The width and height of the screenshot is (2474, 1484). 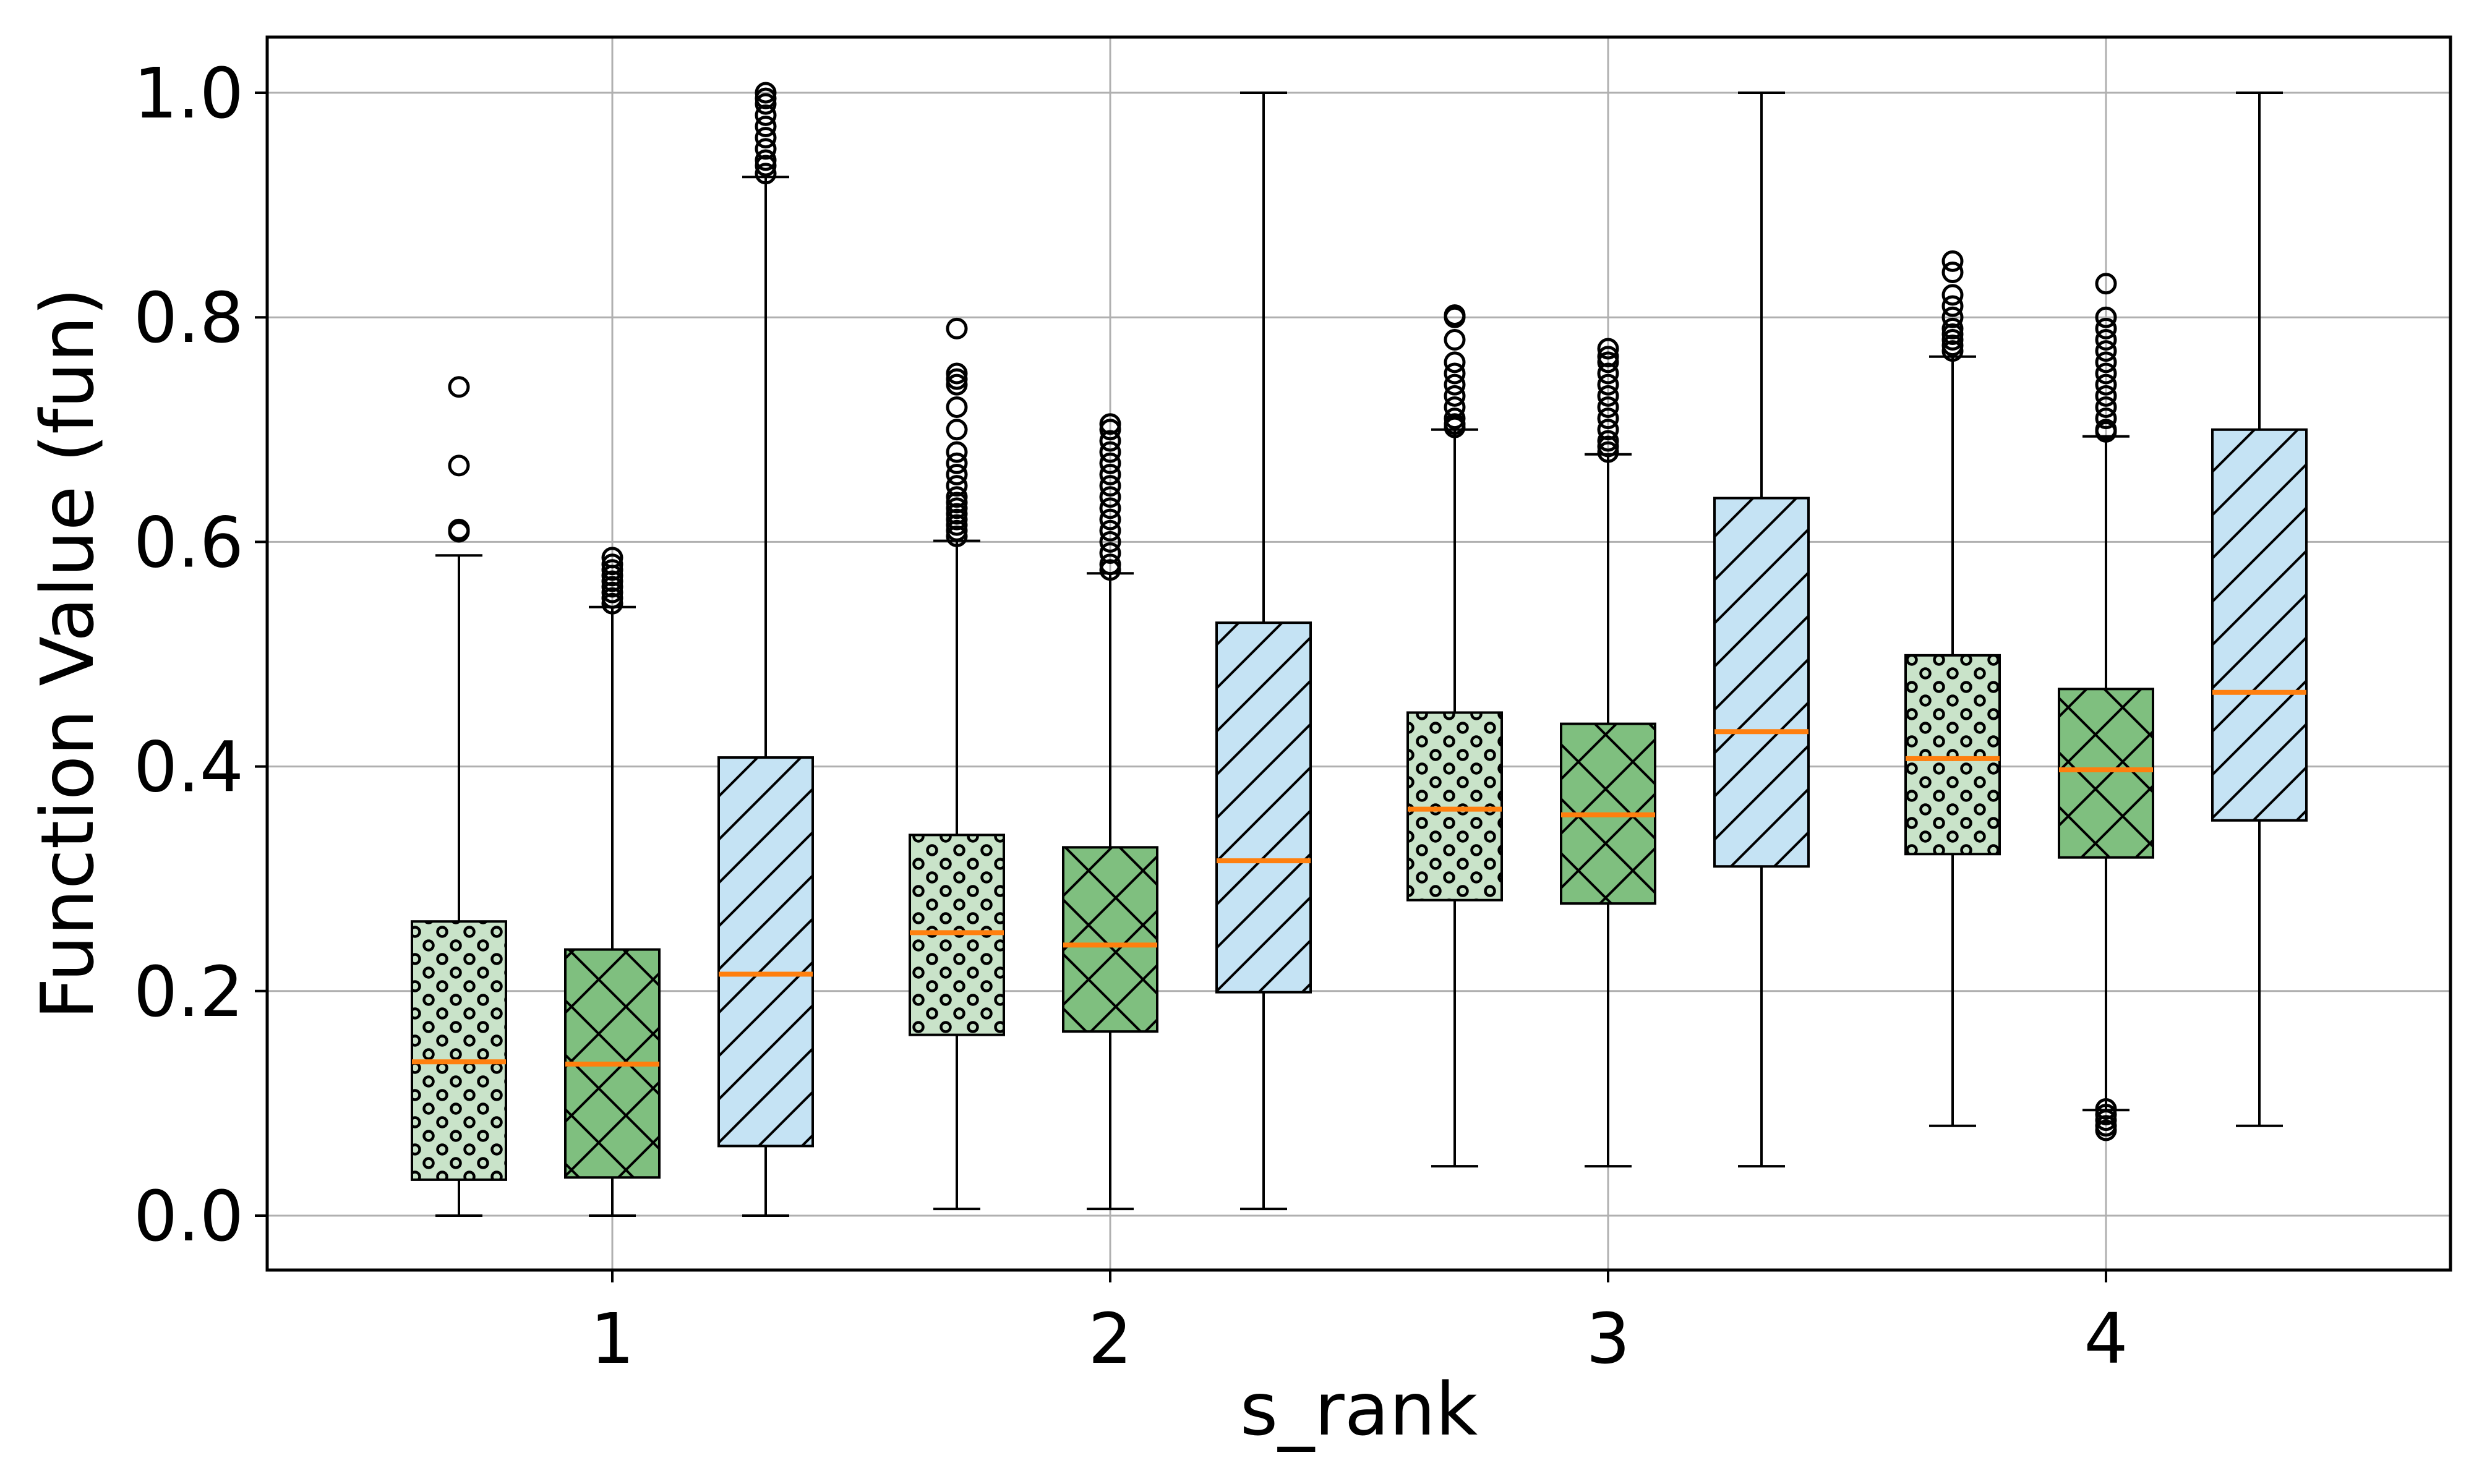 I want to click on y-axis-title: Function Value (fun), so click(x=67, y=654).